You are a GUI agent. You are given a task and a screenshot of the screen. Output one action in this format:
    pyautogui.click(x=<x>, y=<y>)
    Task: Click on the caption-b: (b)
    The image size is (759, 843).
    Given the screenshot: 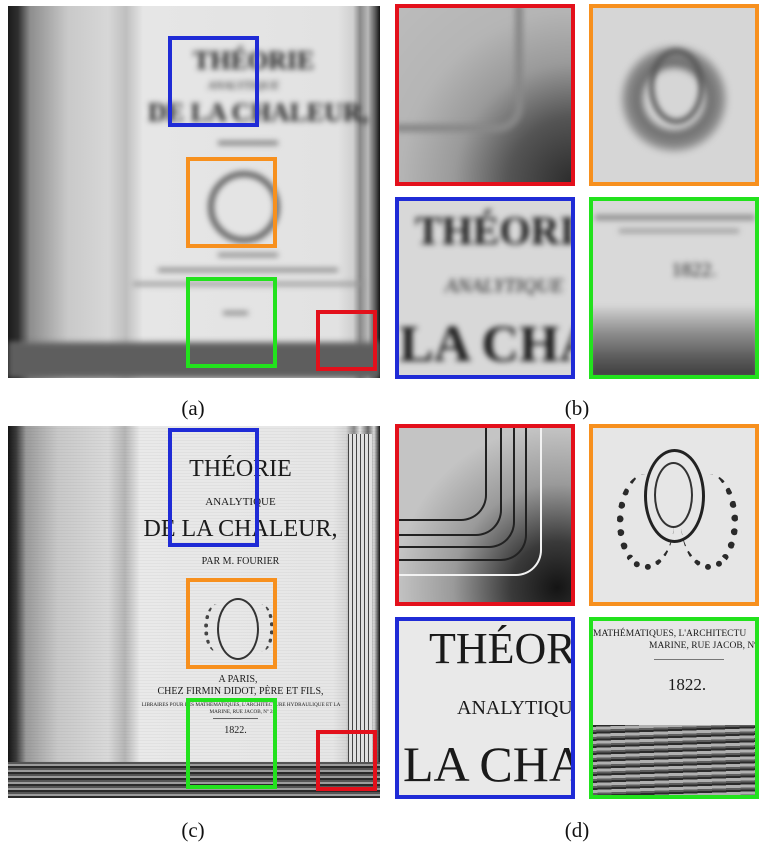 What is the action you would take?
    pyautogui.click(x=577, y=408)
    